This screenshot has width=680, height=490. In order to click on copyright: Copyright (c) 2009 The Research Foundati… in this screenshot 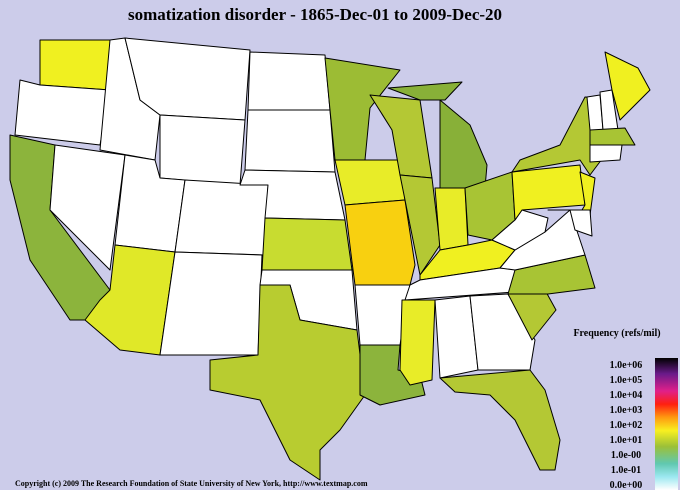, I will do `click(191, 483)`.